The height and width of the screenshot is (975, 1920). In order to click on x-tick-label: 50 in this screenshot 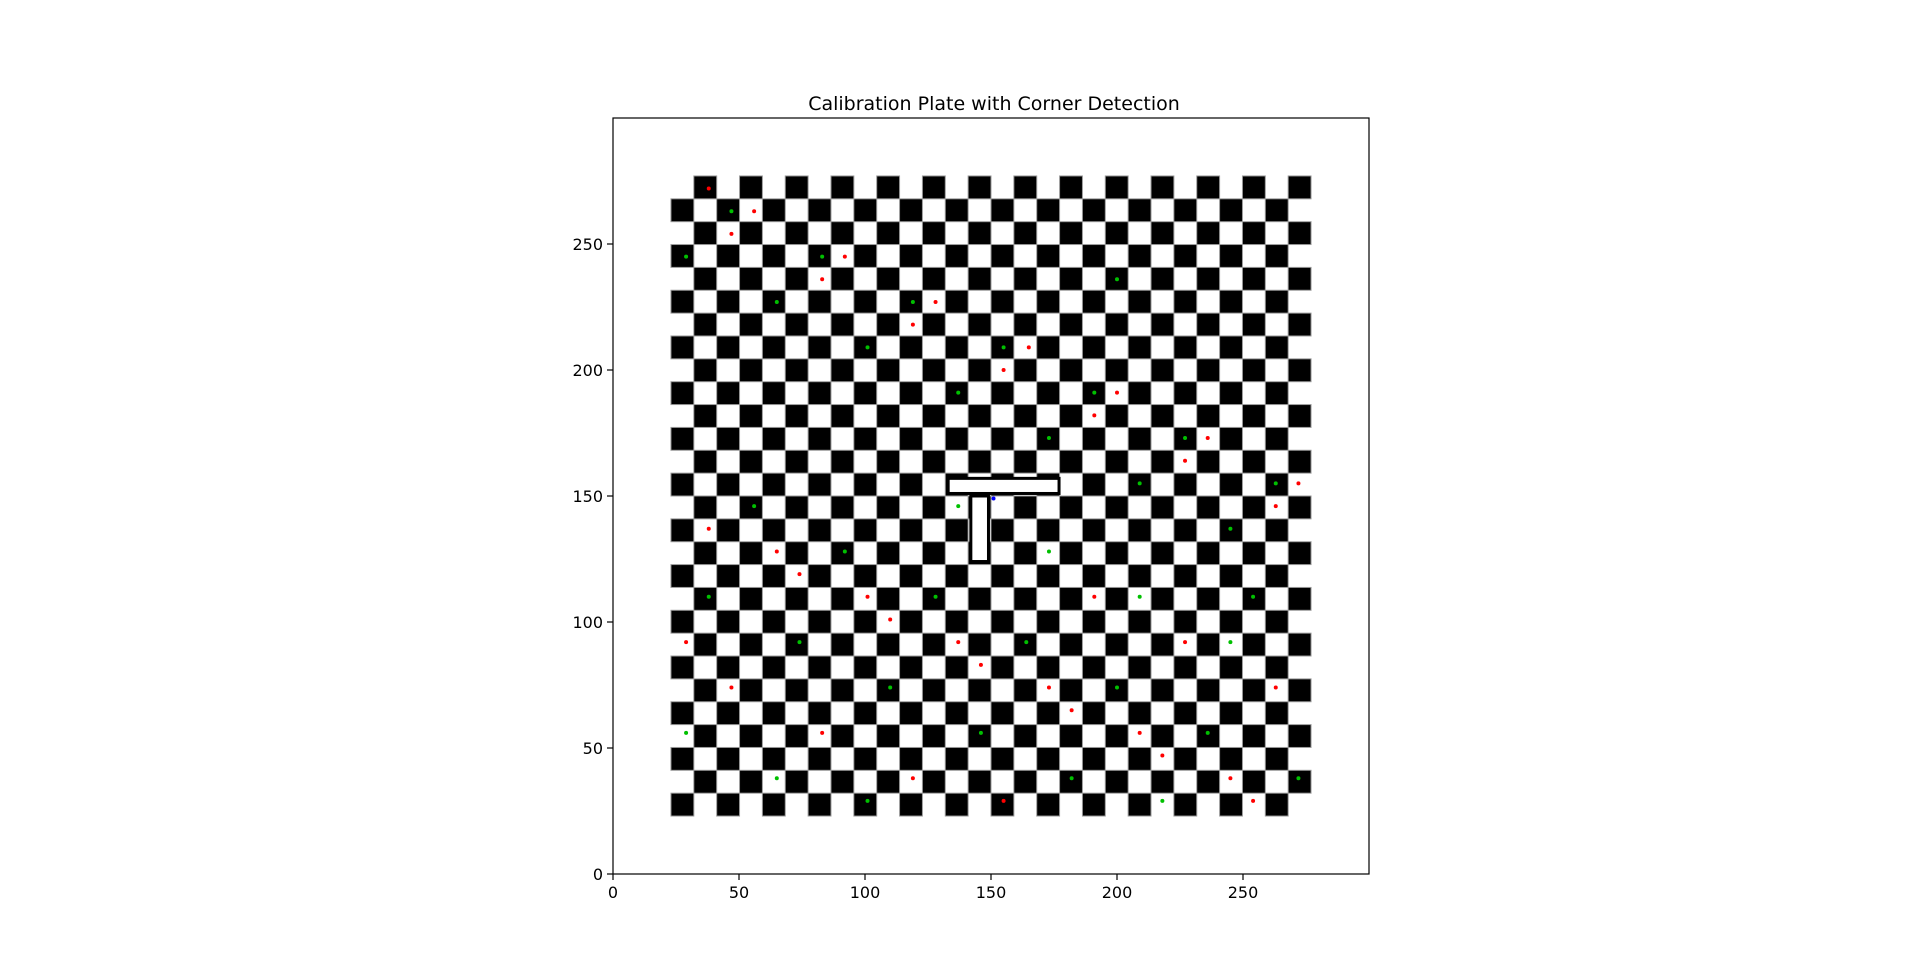, I will do `click(739, 892)`.